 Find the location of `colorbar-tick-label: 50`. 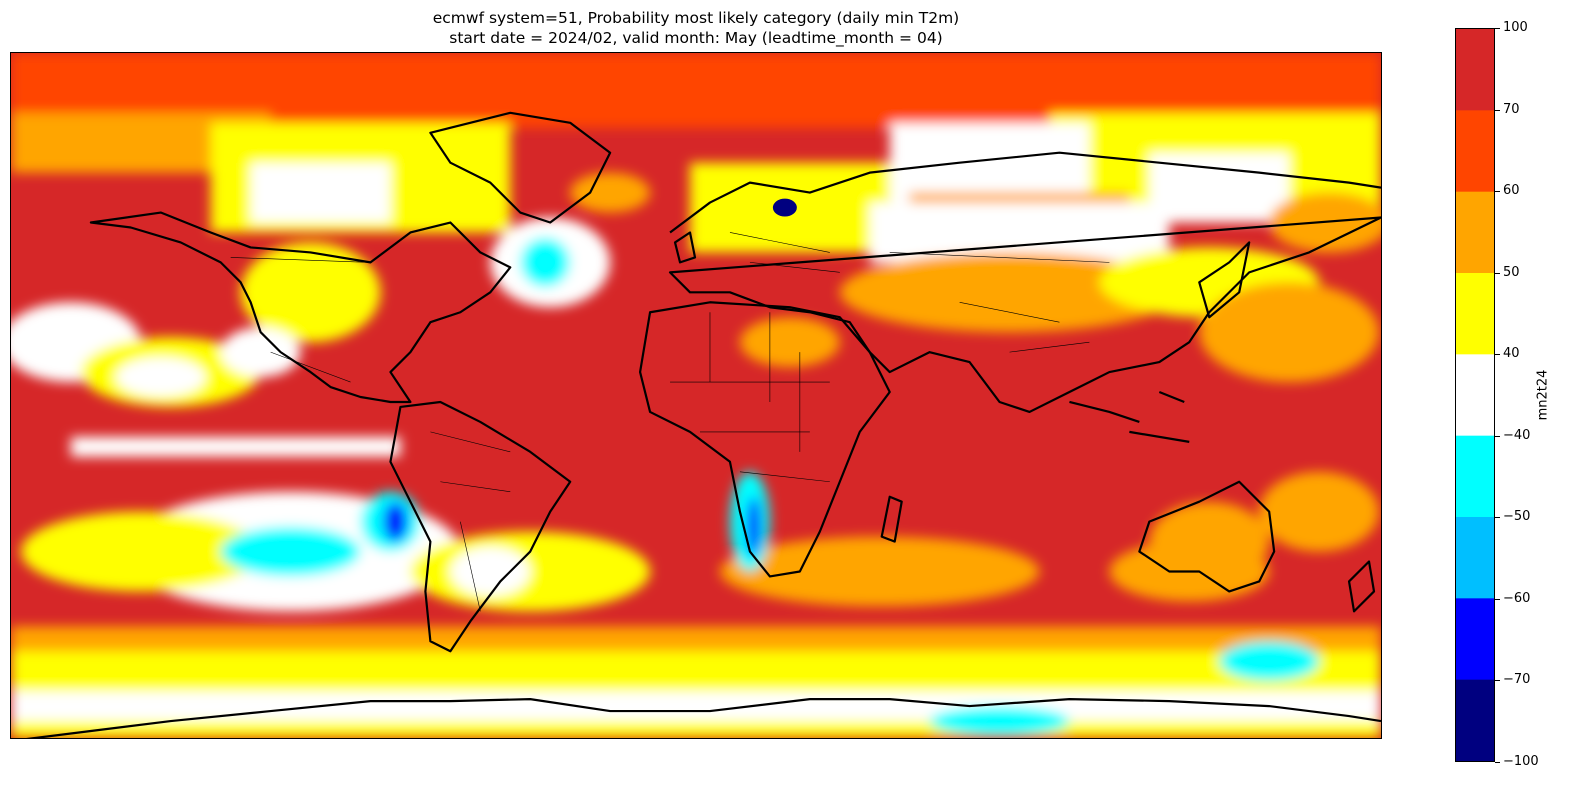

colorbar-tick-label: 50 is located at coordinates (1511, 272).